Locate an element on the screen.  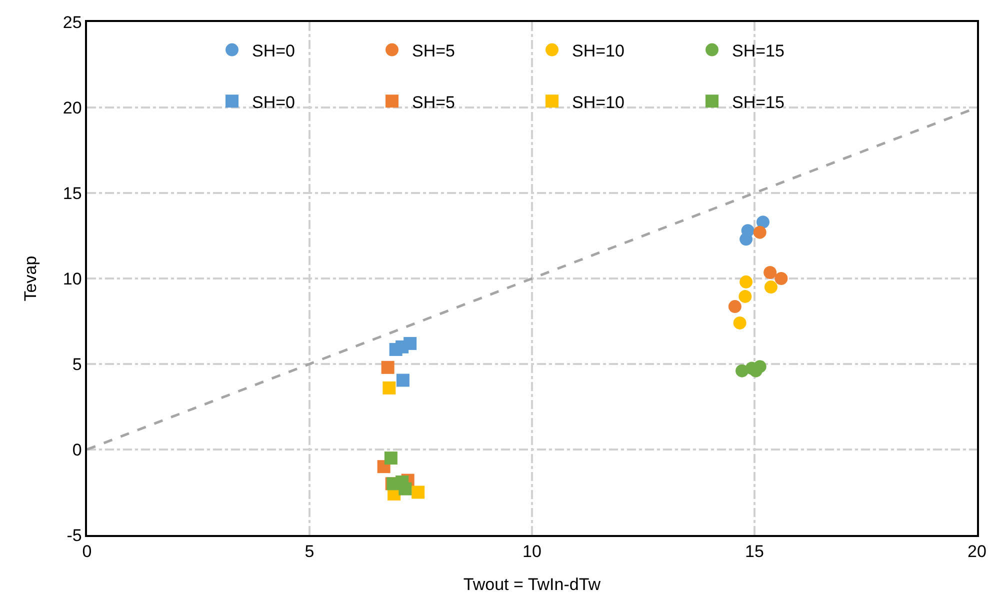
x-tick-label: 5 is located at coordinates (309, 552).